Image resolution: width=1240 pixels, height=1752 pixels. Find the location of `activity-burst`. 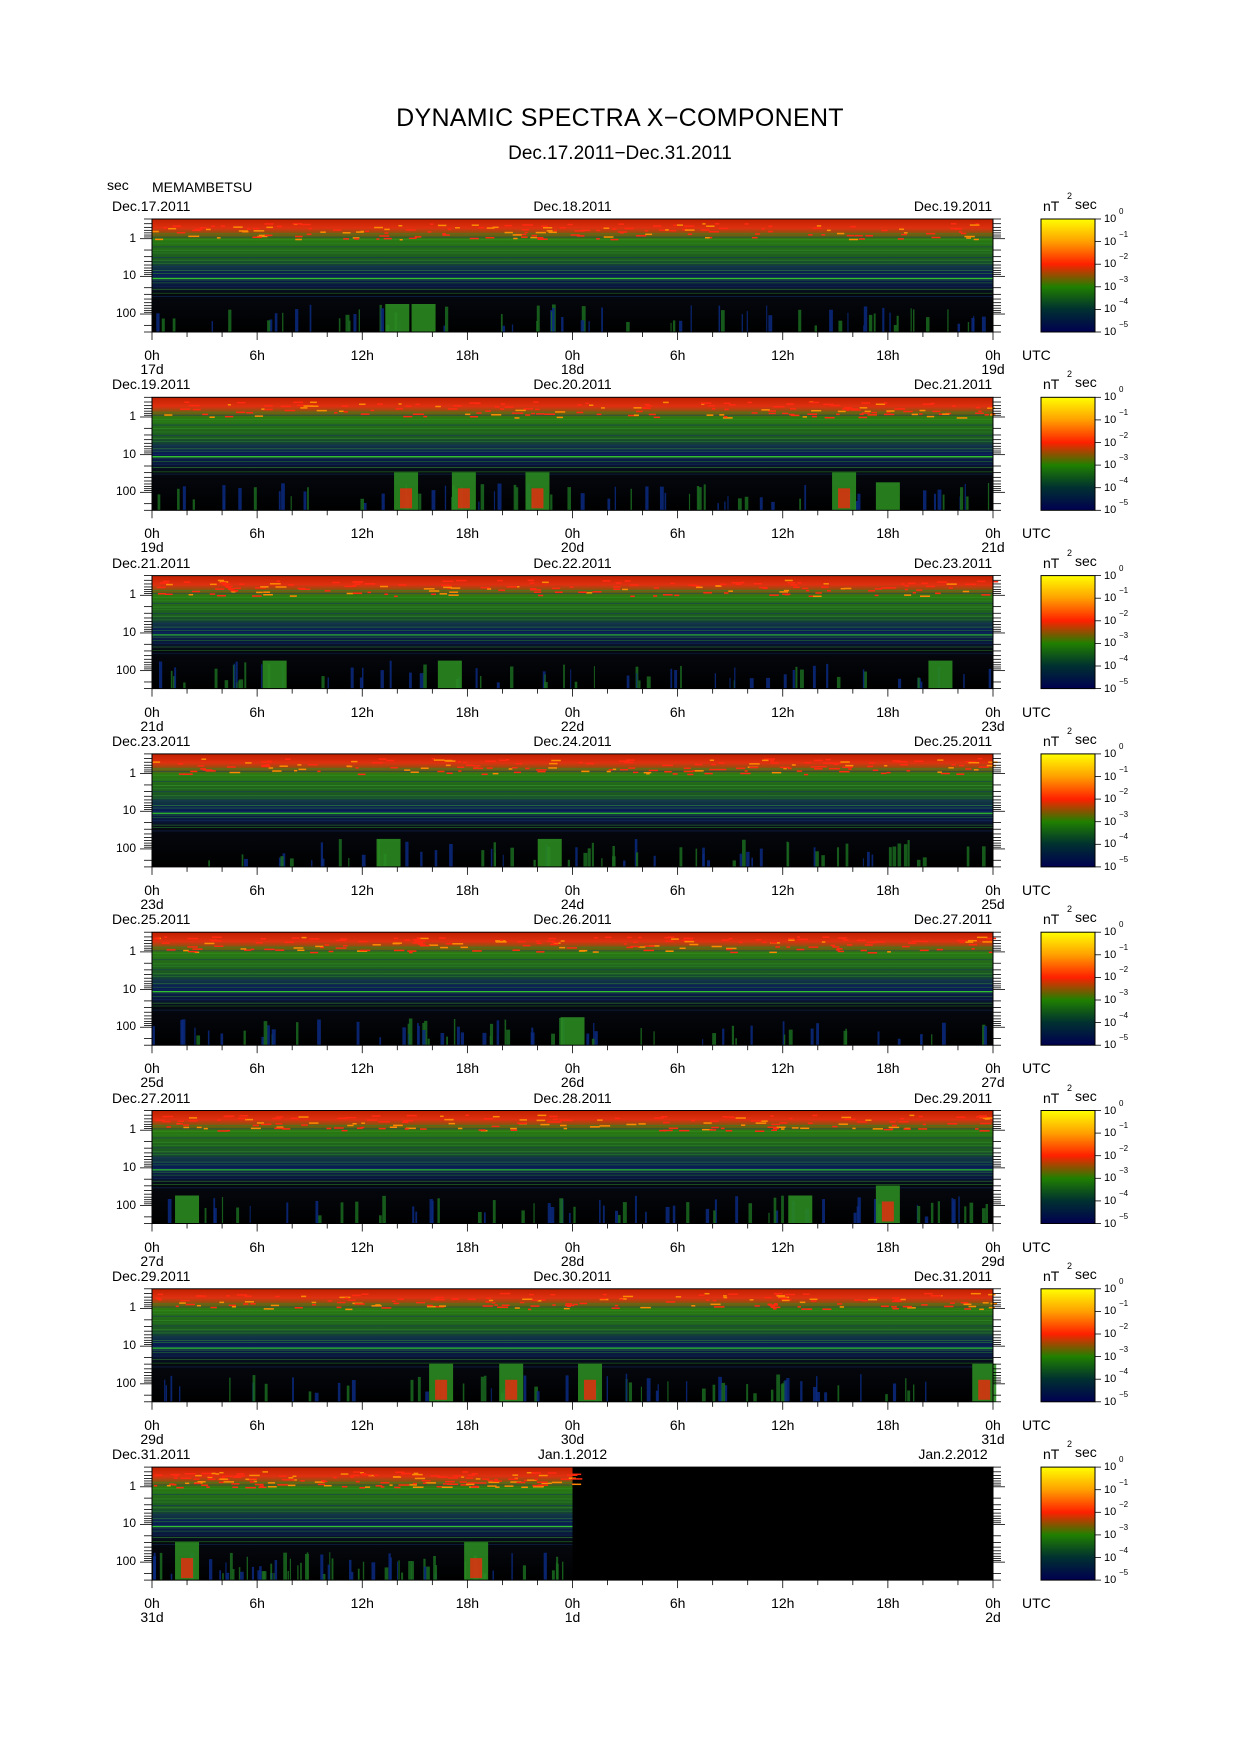

activity-burst is located at coordinates (476, 1561).